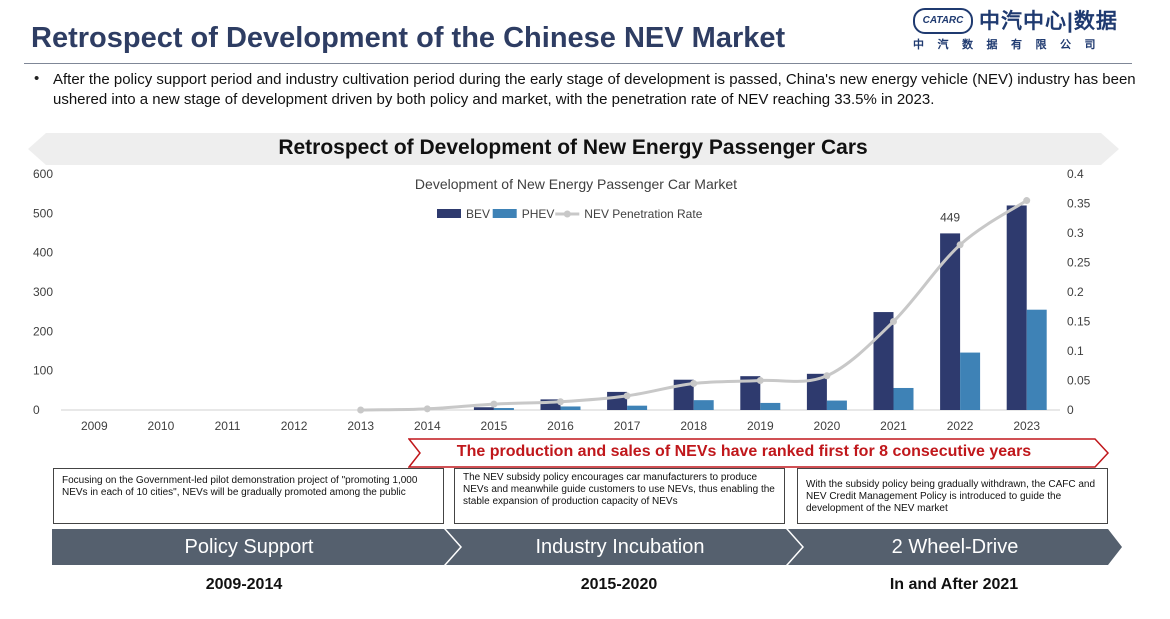 Image resolution: width=1170 pixels, height=619 pixels. Describe the element at coordinates (578, 63) in the screenshot. I see `header-divider` at that location.